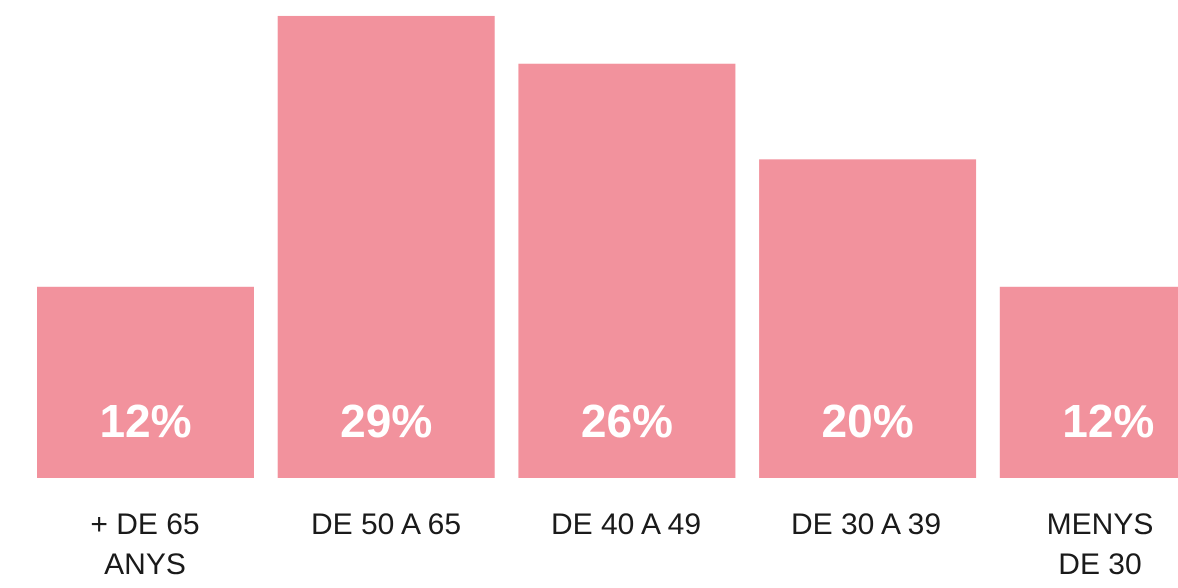 The height and width of the screenshot is (588, 1178). Describe the element at coordinates (626, 524) in the screenshot. I see `category-label: DE 40 A 49` at that location.